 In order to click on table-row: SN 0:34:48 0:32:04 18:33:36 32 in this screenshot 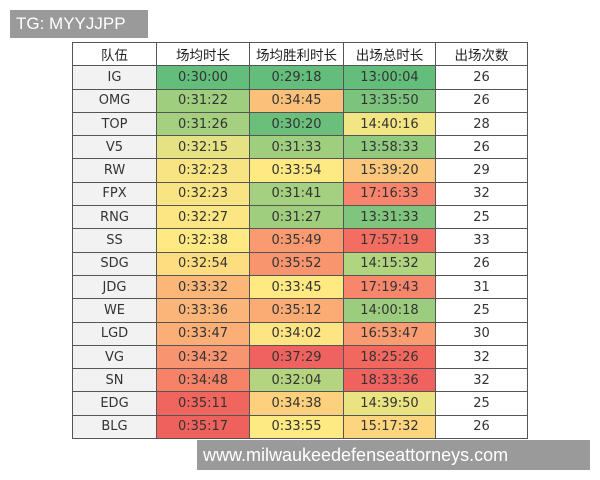, I will do `click(300, 380)`.